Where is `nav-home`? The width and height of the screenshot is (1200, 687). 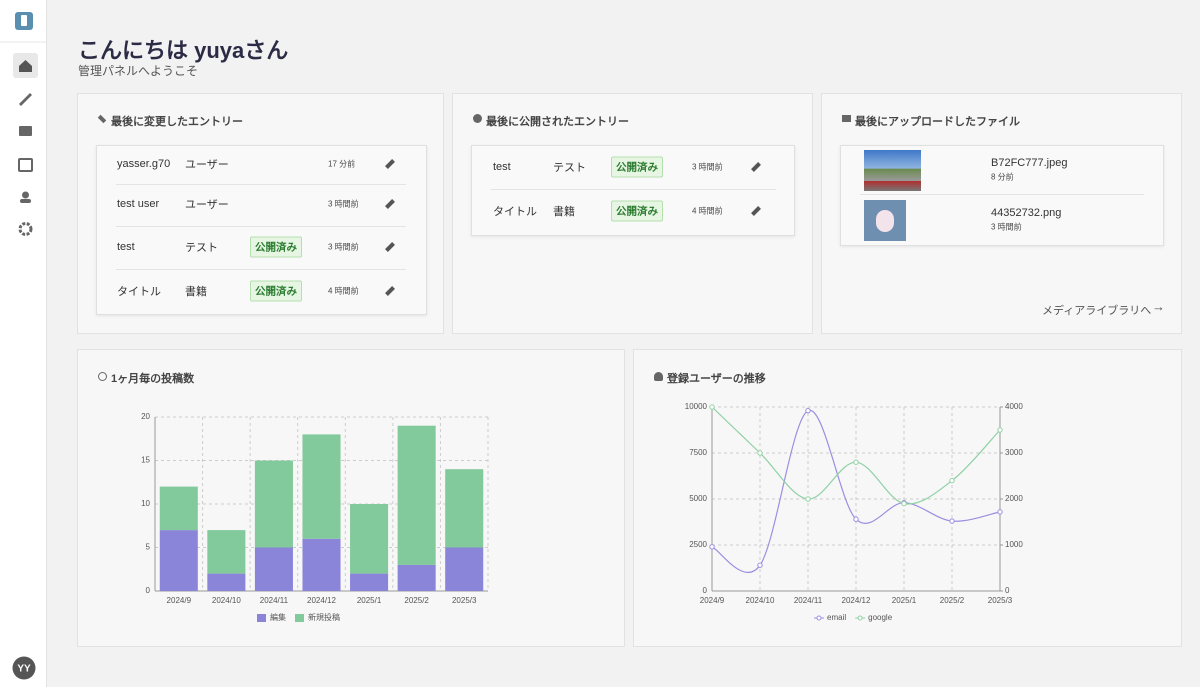
nav-home is located at coordinates (25, 66).